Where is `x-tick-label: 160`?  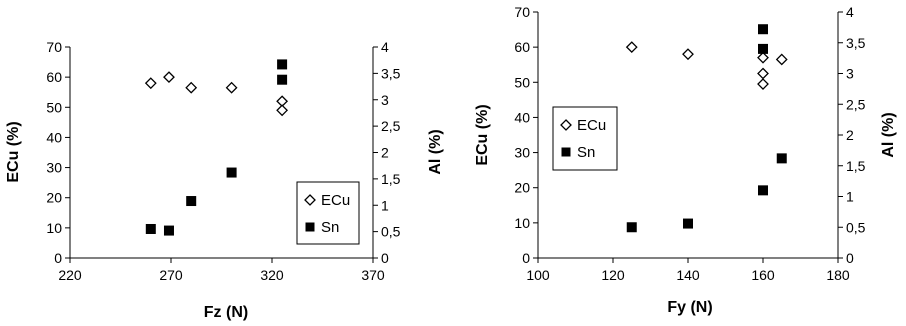
x-tick-label: 160 is located at coordinates (763, 275).